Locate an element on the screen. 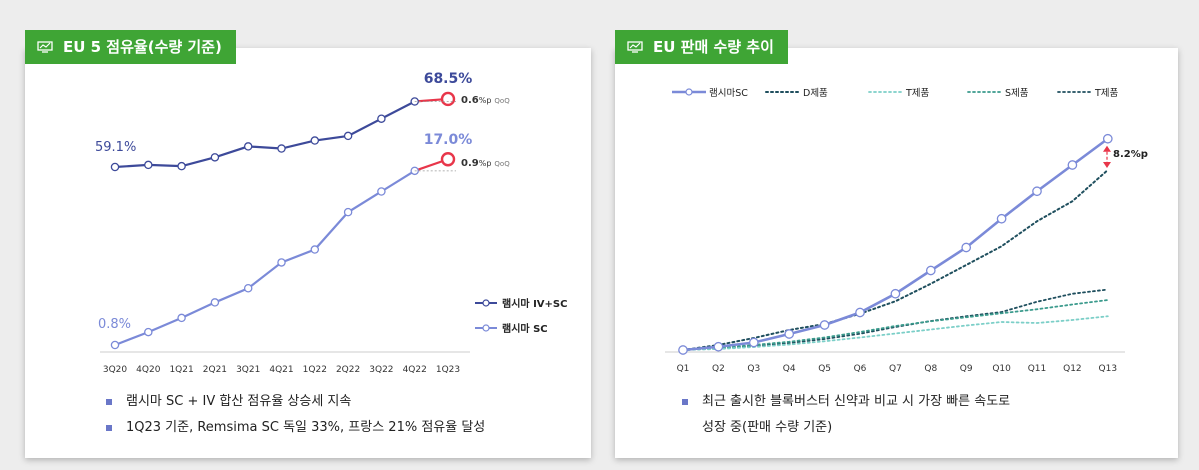 The image size is (1199, 470). sales-bullet-line-1: 최근 출시한 블록버스터 신약과 비교 시 가장 빠른 속도로 is located at coordinates (846, 402).